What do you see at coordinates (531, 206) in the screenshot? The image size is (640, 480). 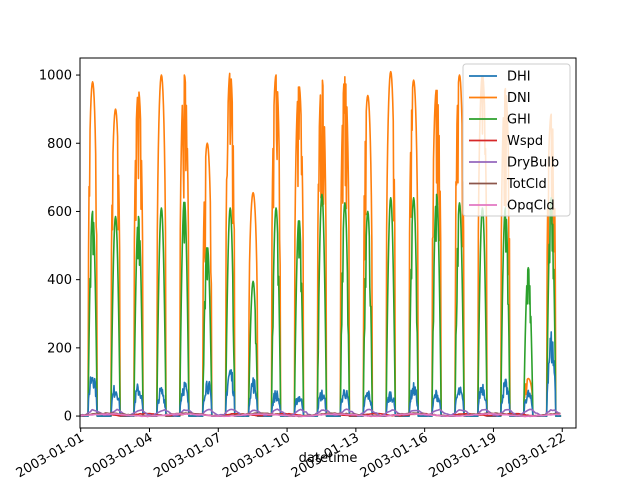 I see `legend-label-opqcld: OpqCld` at bounding box center [531, 206].